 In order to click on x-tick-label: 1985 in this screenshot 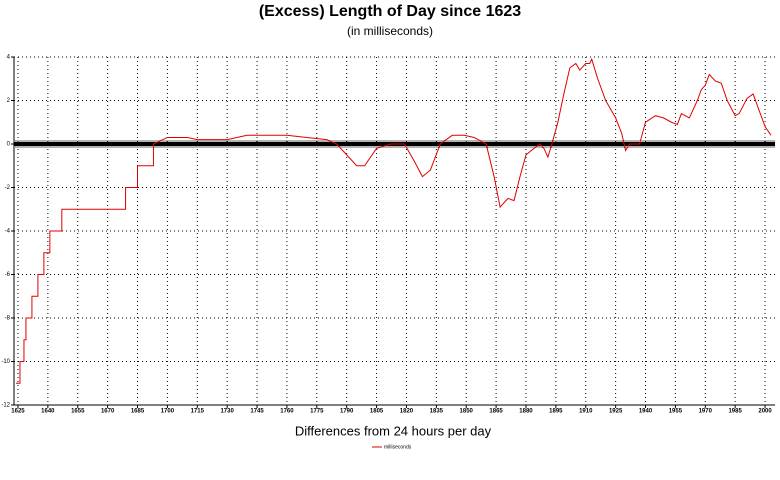, I will do `click(735, 412)`.